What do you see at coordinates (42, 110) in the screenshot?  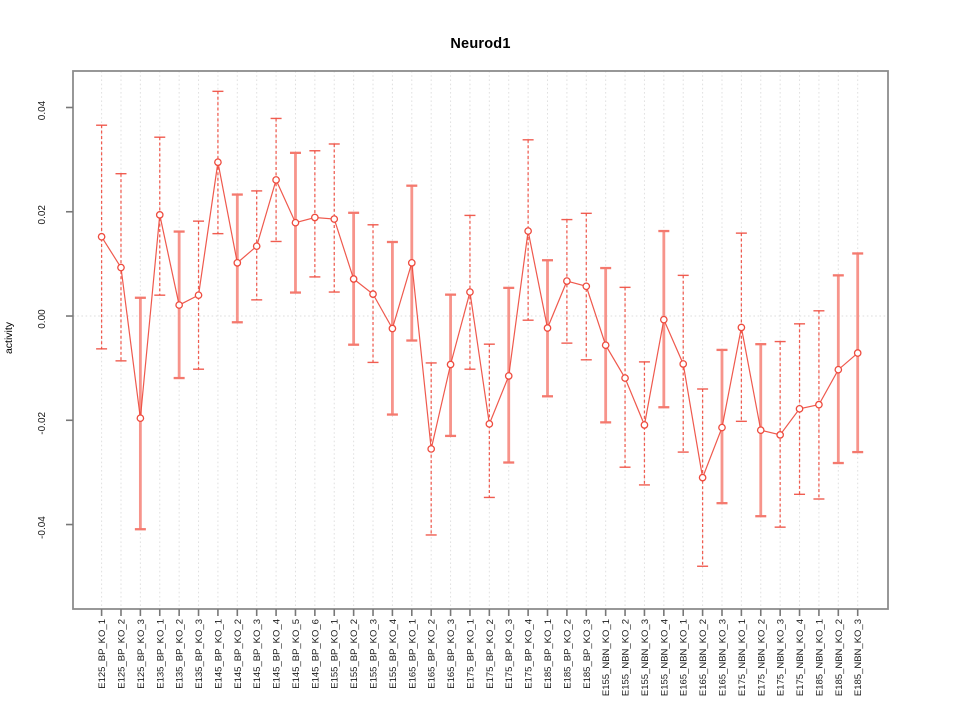 I see `y-tick-label: 0.04` at bounding box center [42, 110].